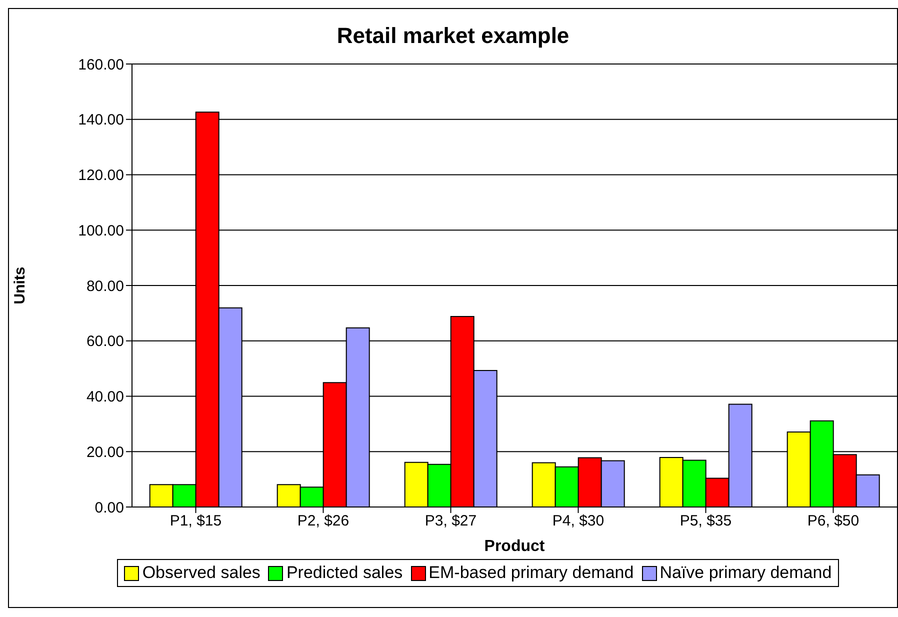 The height and width of the screenshot is (617, 898). Describe the element at coordinates (453, 36) in the screenshot. I see `chart-title: Retail market example` at that location.